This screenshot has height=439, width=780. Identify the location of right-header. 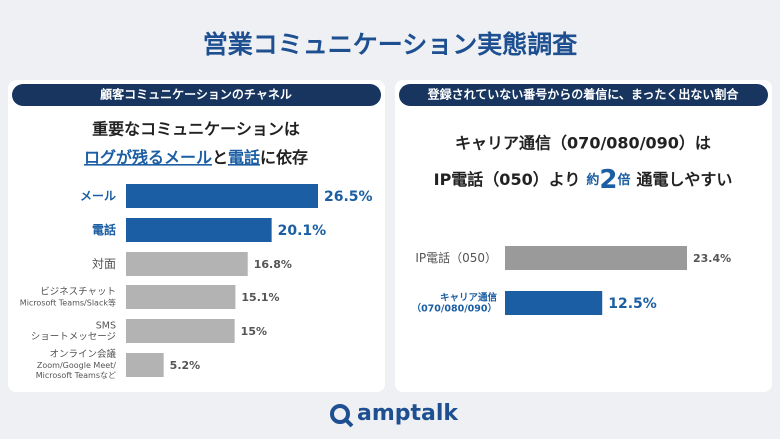
(583, 95).